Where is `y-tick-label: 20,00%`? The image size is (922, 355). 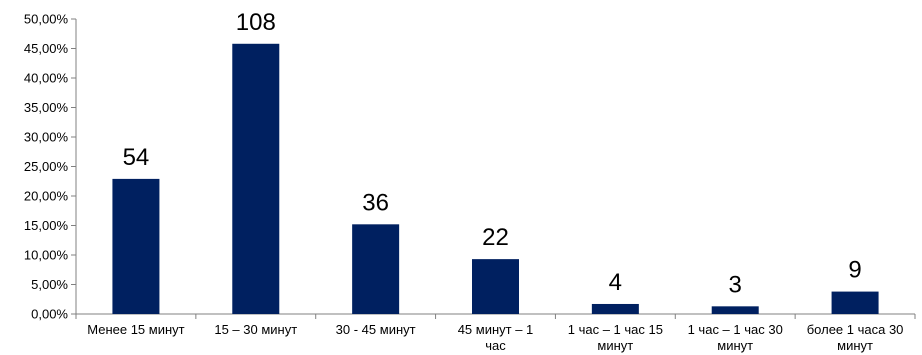 y-tick-label: 20,00% is located at coordinates (46, 196).